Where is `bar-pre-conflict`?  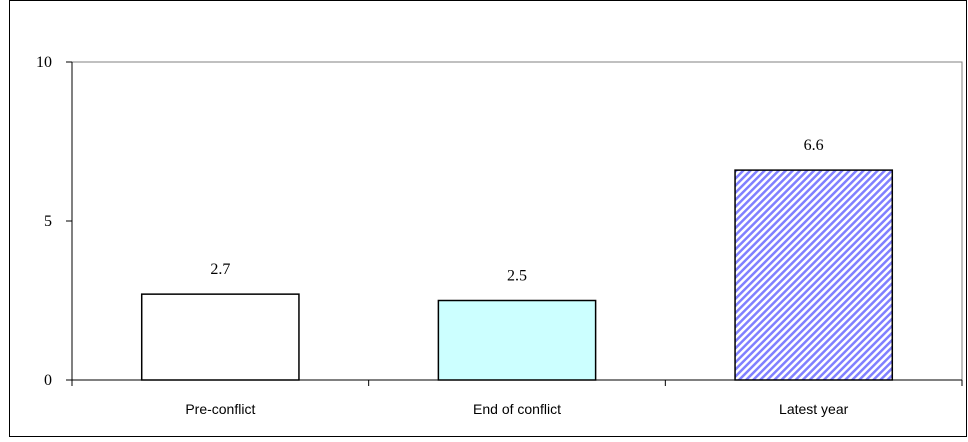 bar-pre-conflict is located at coordinates (220, 337).